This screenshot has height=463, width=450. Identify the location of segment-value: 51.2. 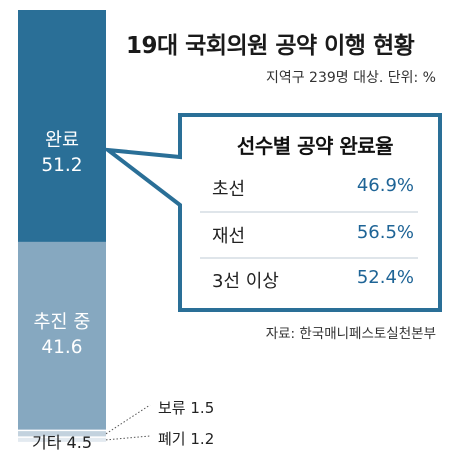
(62, 165).